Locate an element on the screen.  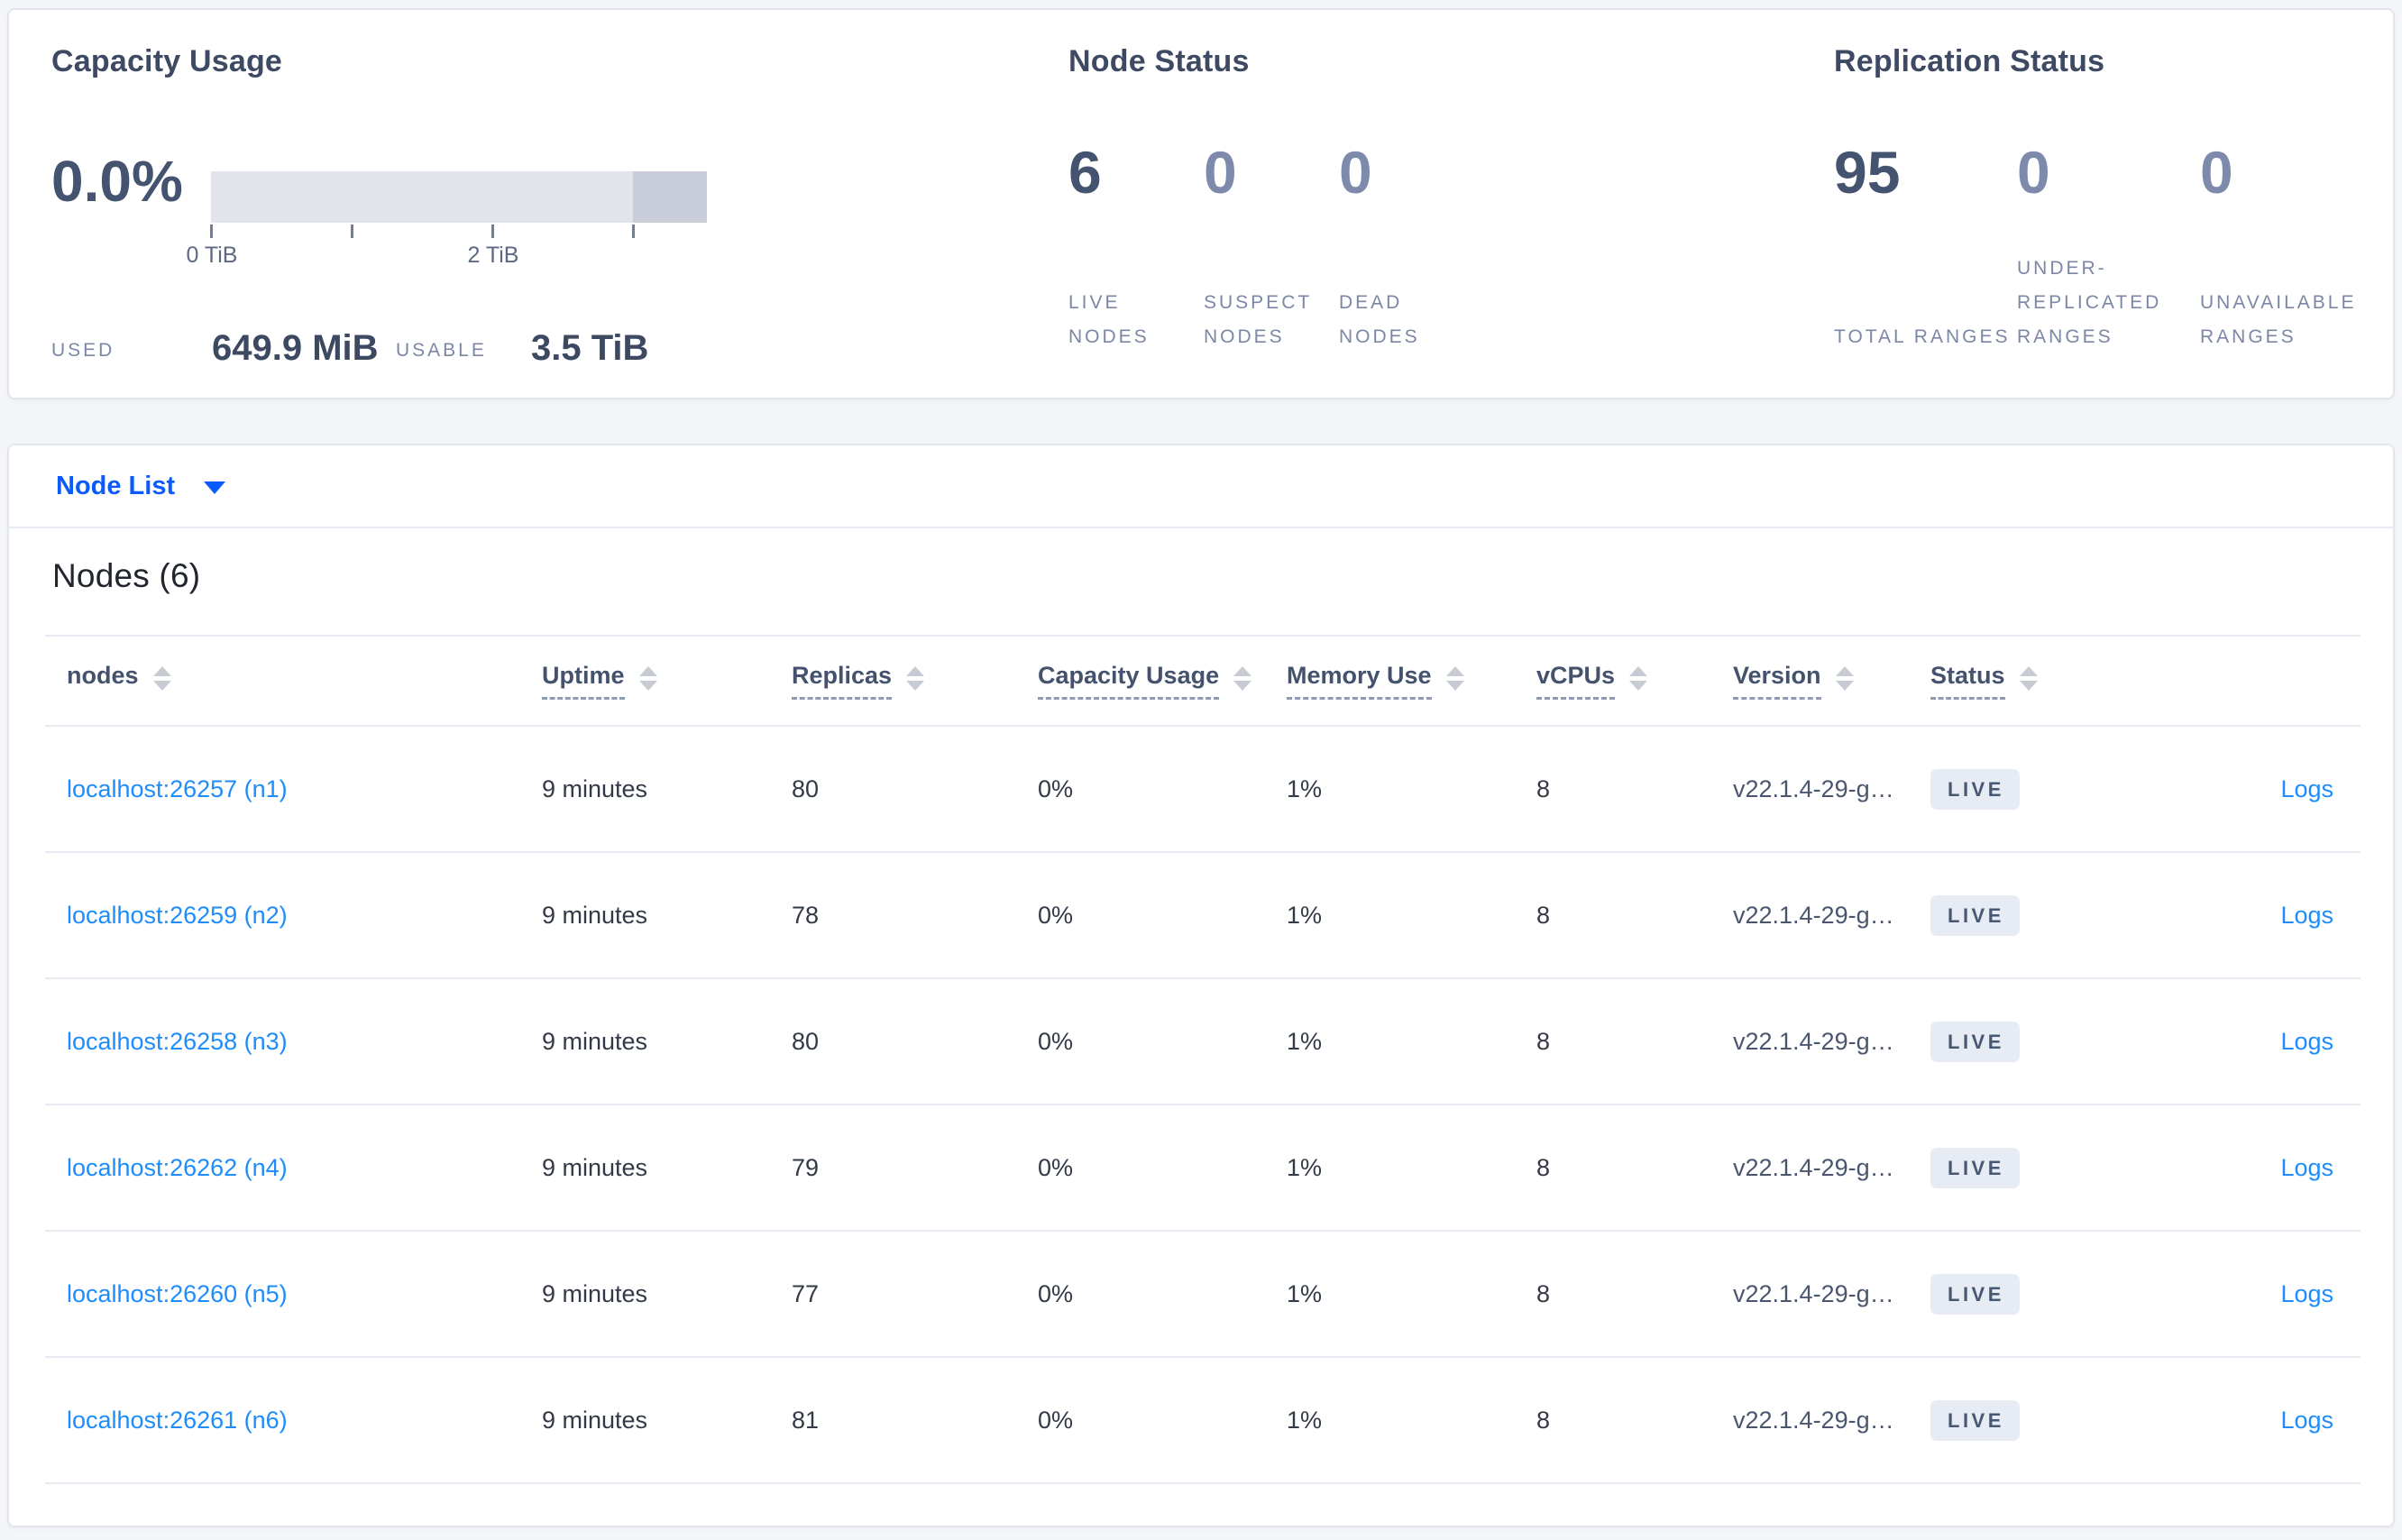
column-header-replicas: Replicas is located at coordinates (915, 681).